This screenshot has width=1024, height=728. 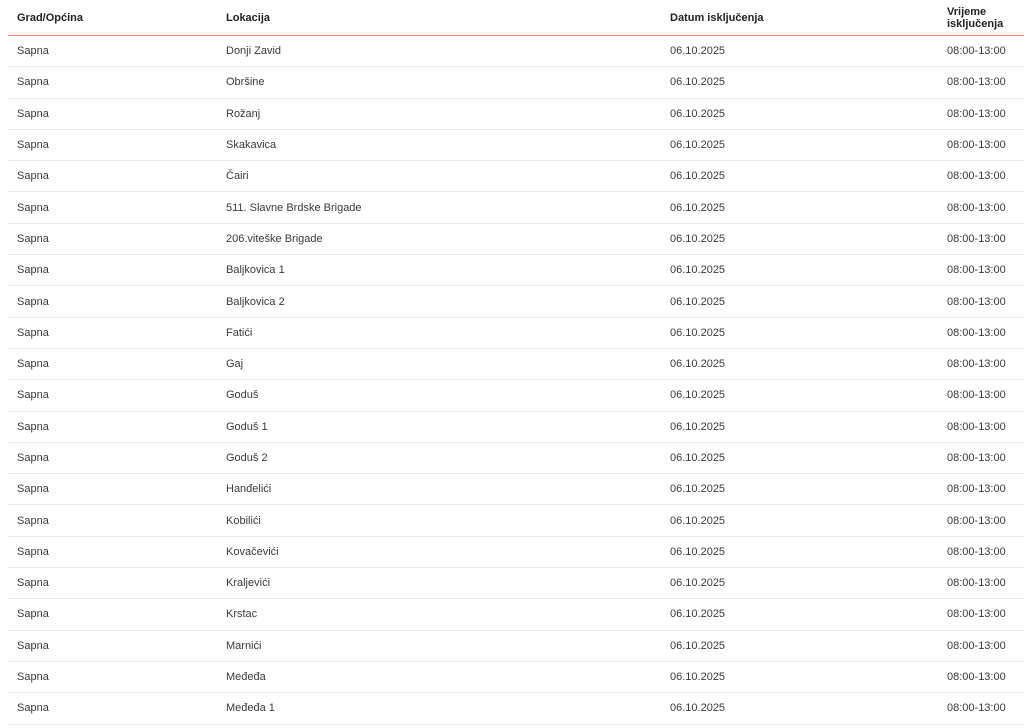 I want to click on table-row: Sapna Goduš 1 06.10.2025 08:00-13:00, so click(x=516, y=427).